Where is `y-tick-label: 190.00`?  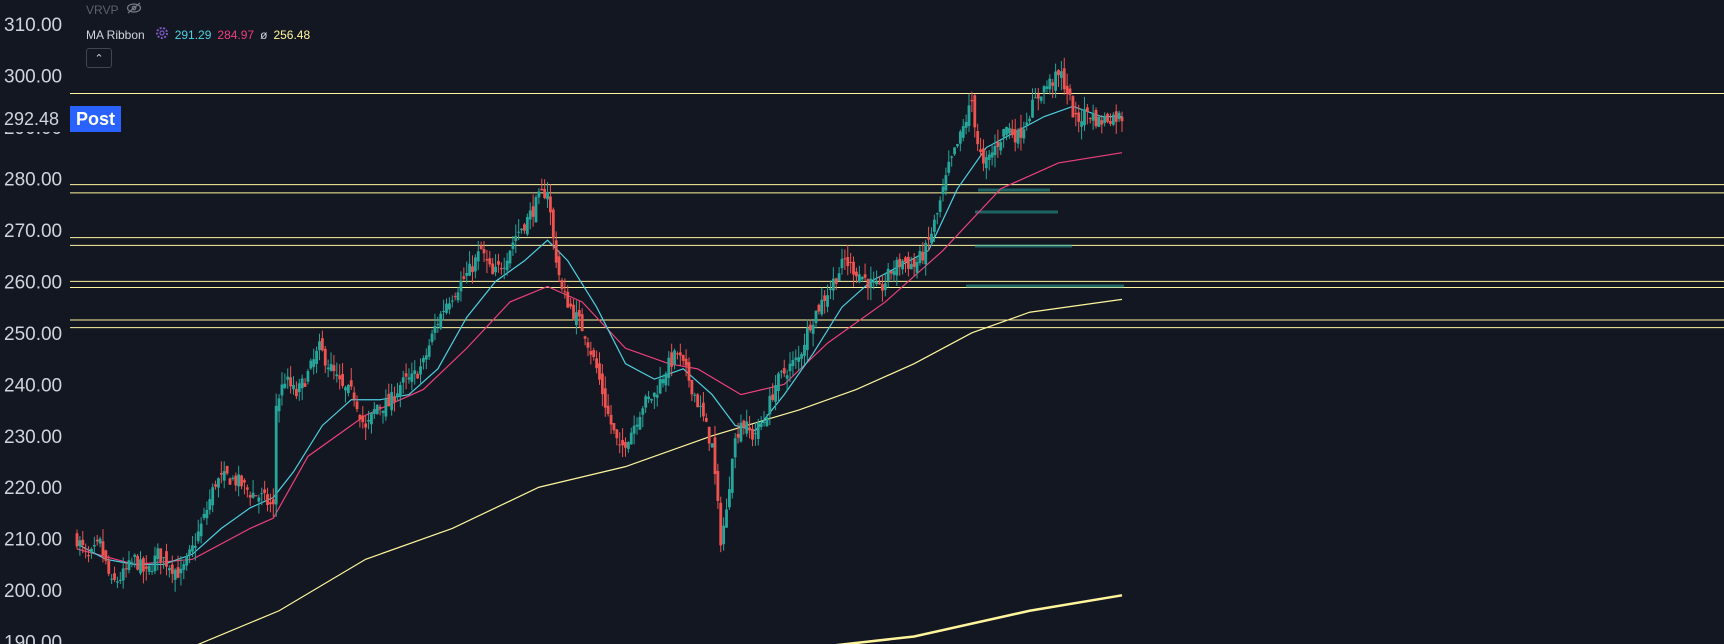
y-tick-label: 190.00 is located at coordinates (33, 638).